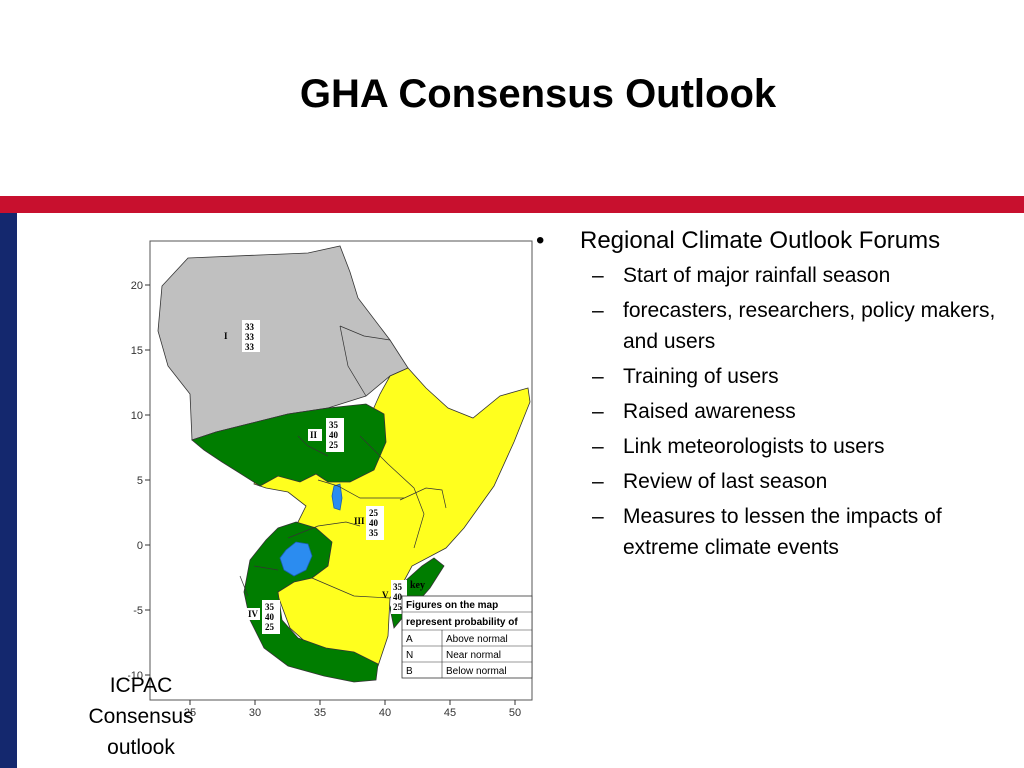 The height and width of the screenshot is (768, 1024). I want to click on y-tick-label: 10, so click(137, 416).